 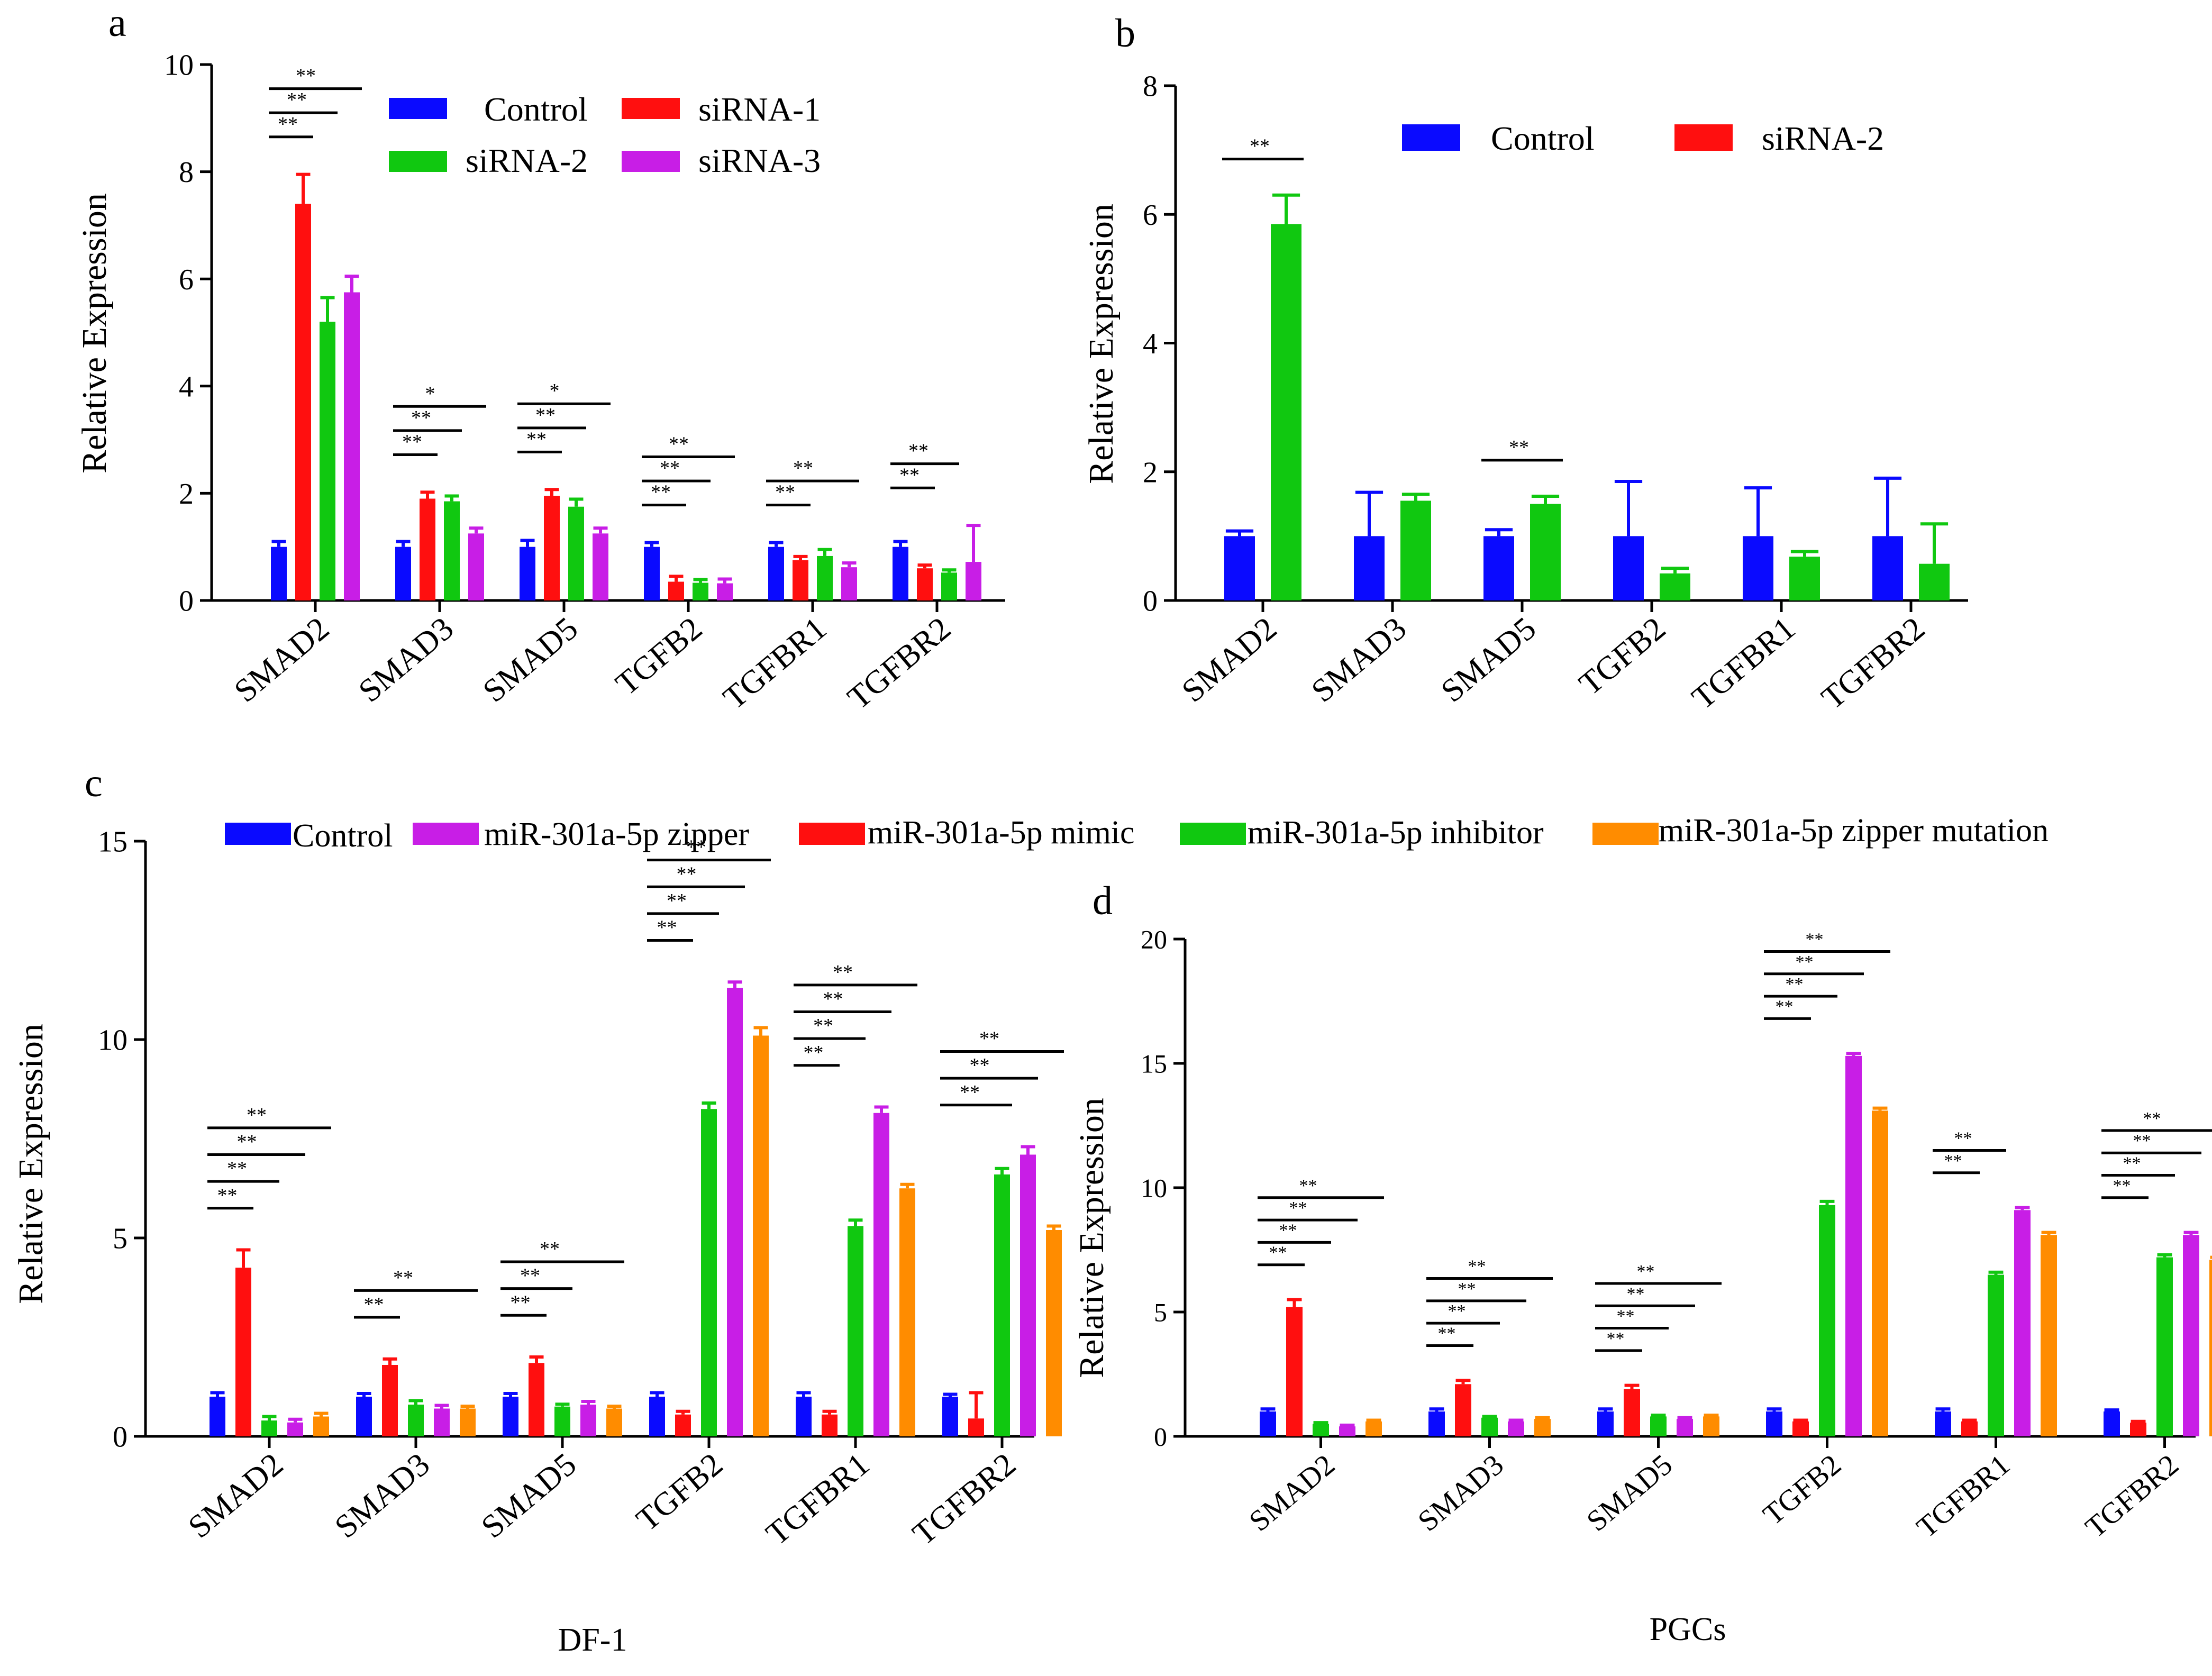 I want to click on panel-b-y-tick-label: 2, so click(x=1150, y=473).